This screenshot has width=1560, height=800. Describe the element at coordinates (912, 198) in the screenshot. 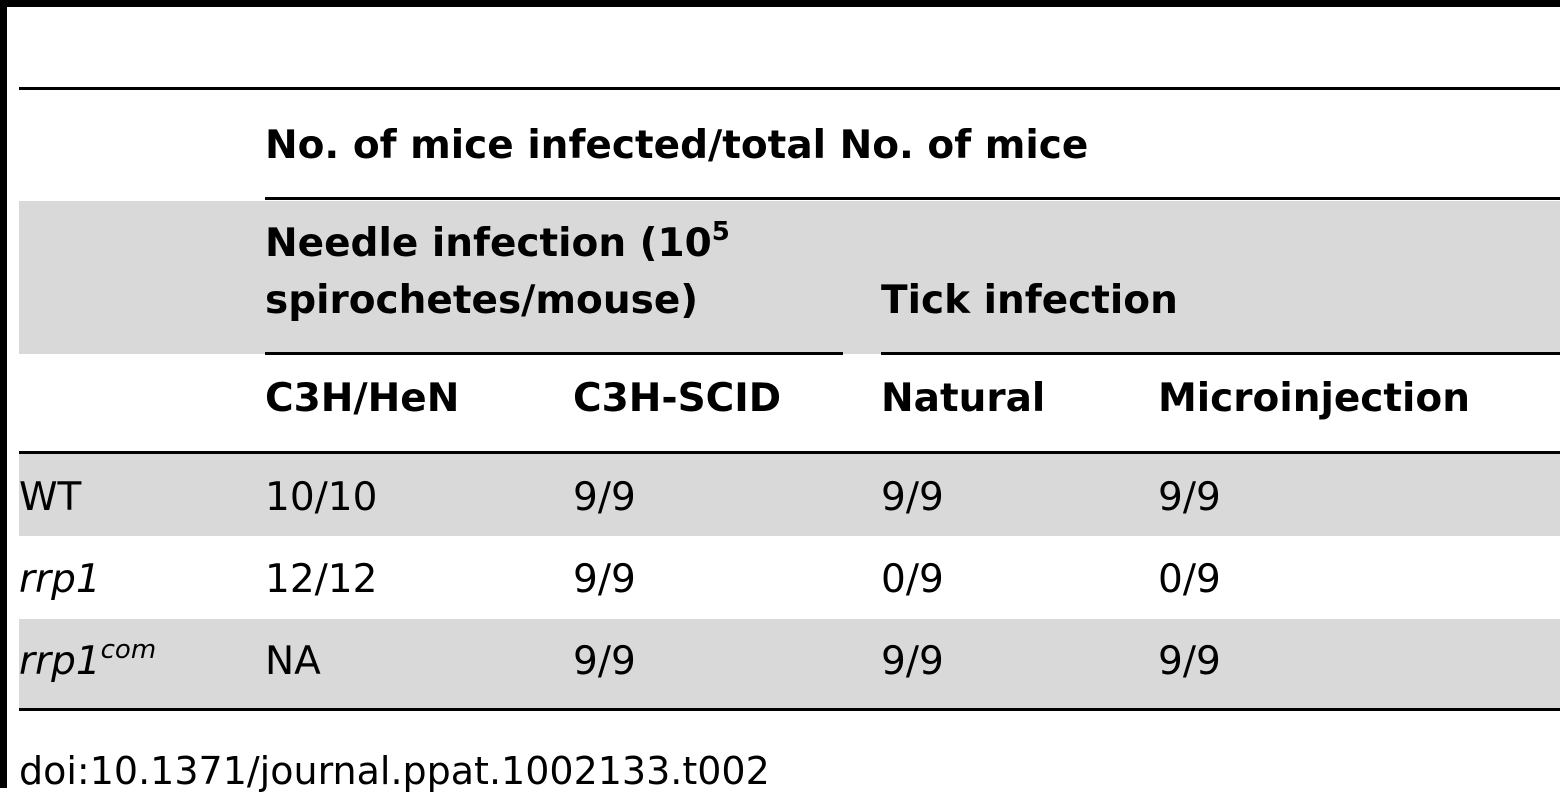

I see `spanner-underline` at that location.